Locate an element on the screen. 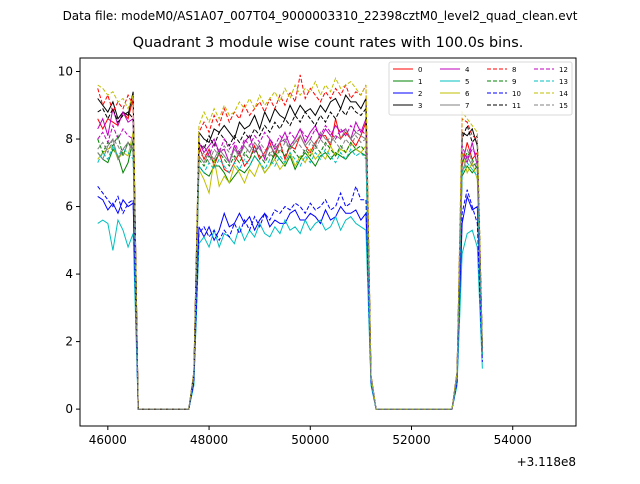 The image size is (640, 484). legend-label: 3 is located at coordinates (420, 106).